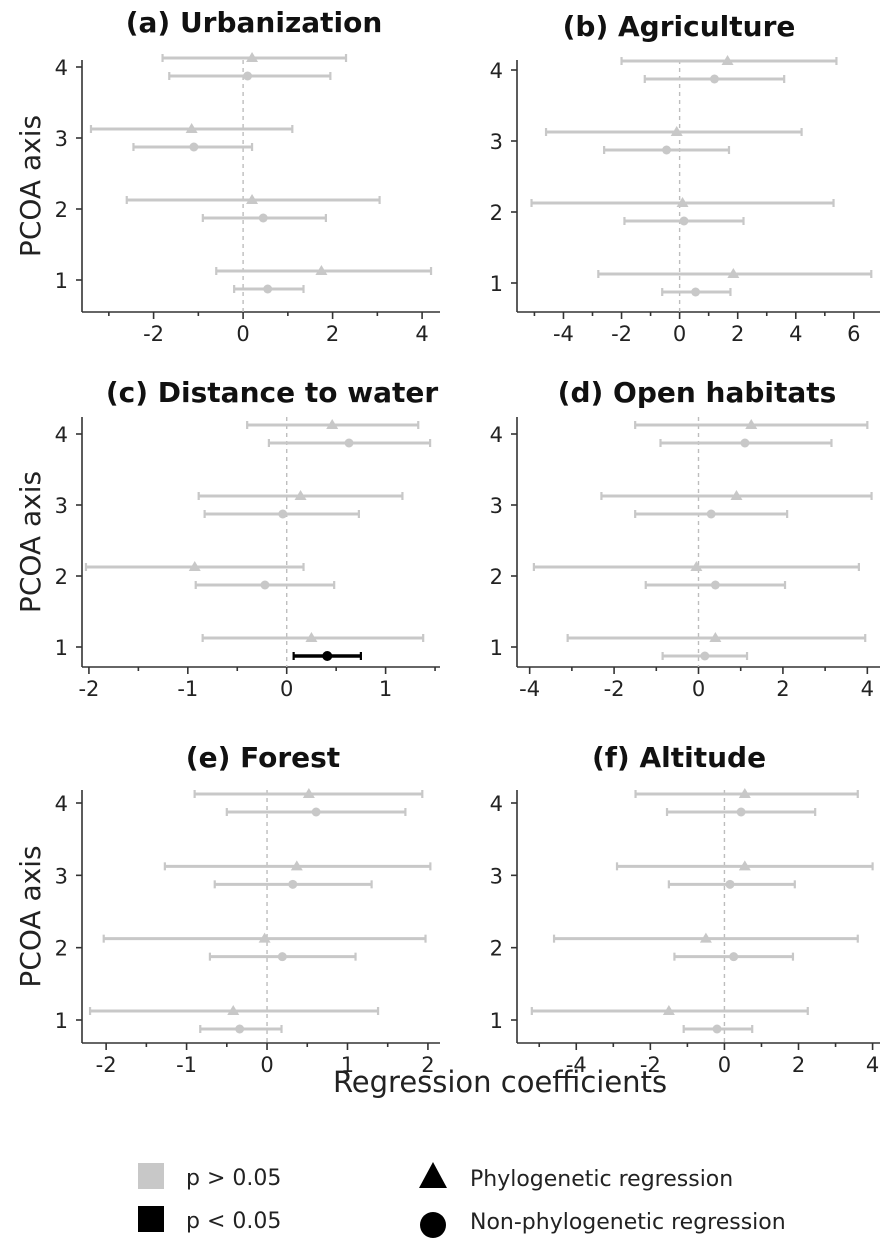 This screenshot has height=1239, width=882. What do you see at coordinates (272, 392) in the screenshot?
I see `panel-title: (c) Distance to water` at bounding box center [272, 392].